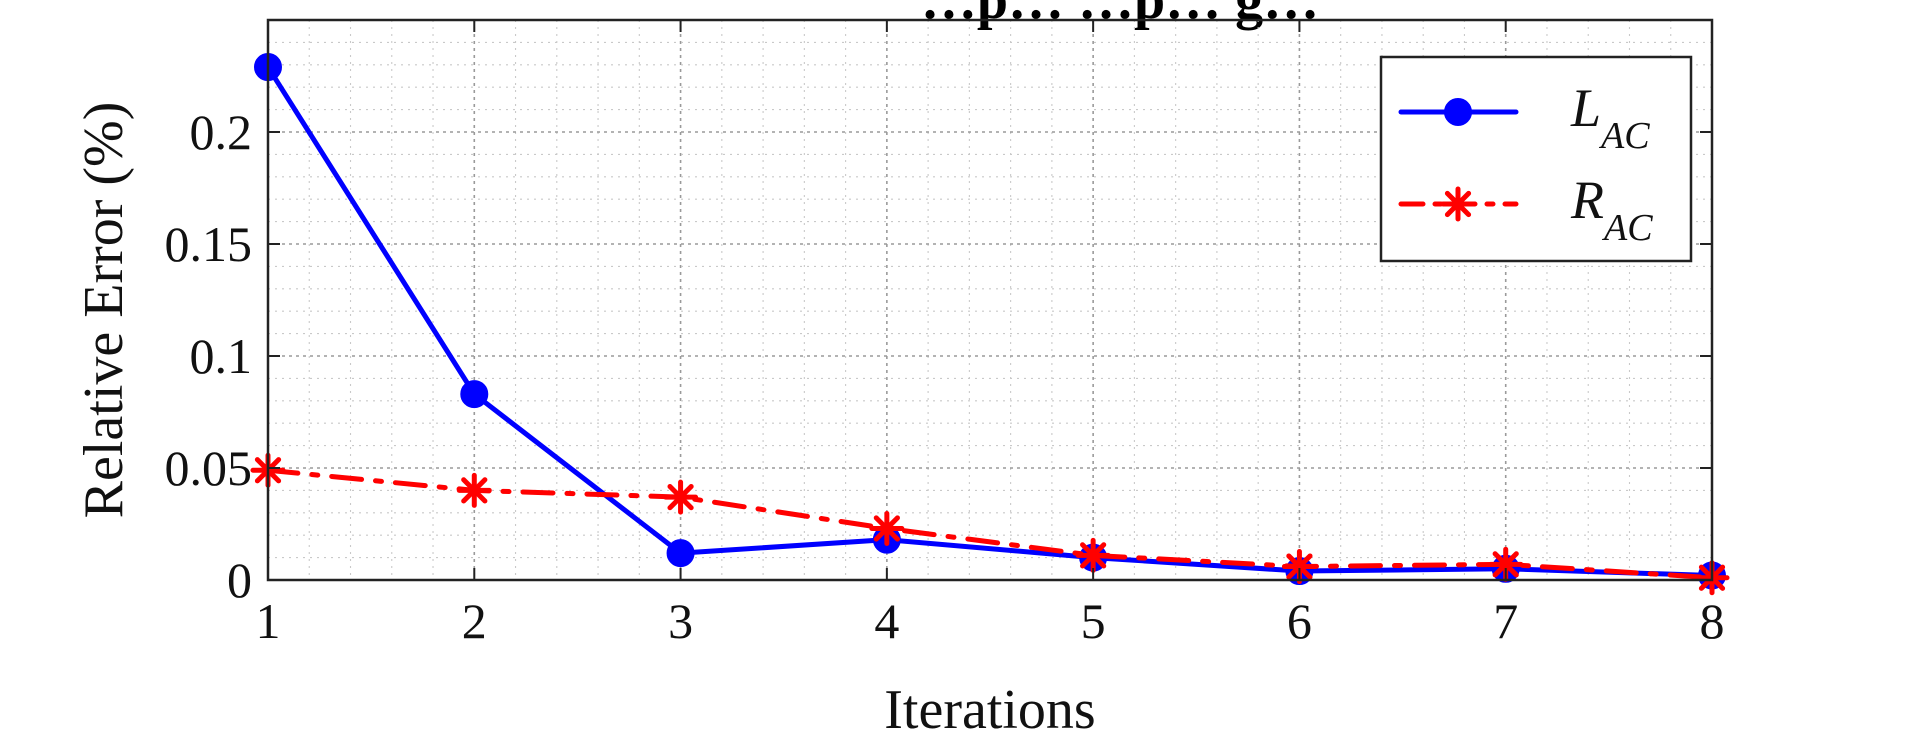 This screenshot has width=1911, height=732. Describe the element at coordinates (209, 468) in the screenshot. I see `y-tick-label: 0.05` at that location.